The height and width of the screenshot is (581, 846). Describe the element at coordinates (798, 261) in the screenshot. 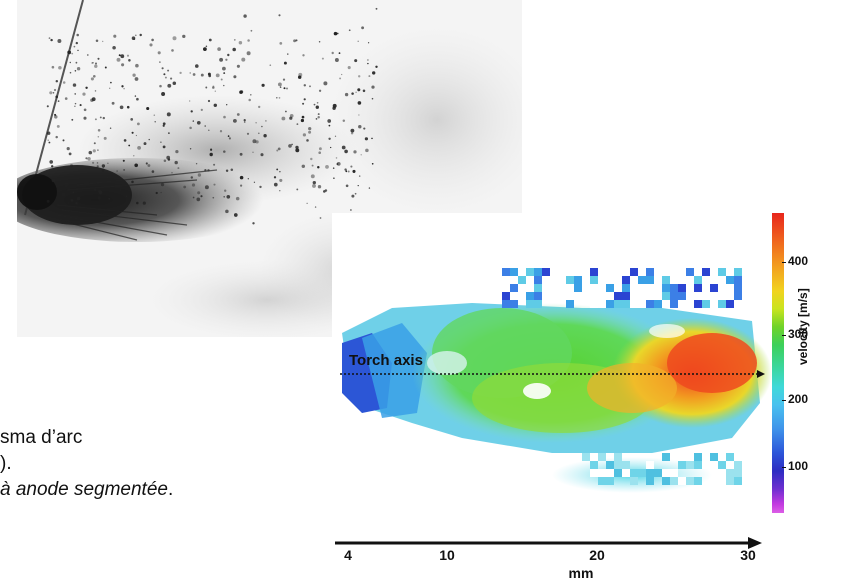

I see `colorbar-tick-label: 400` at that location.